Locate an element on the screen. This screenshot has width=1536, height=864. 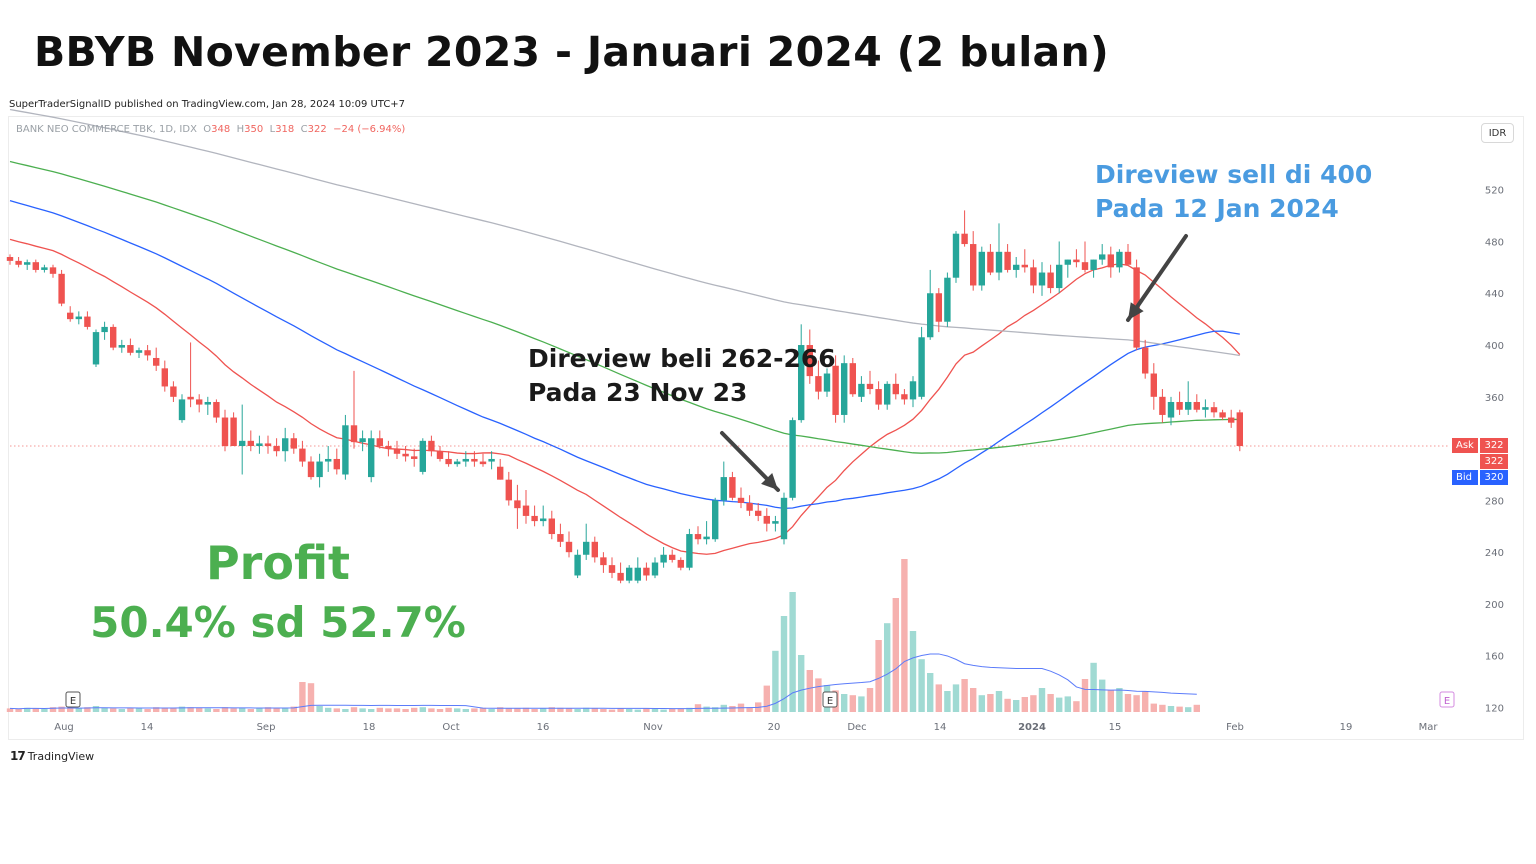
high-value: 350 is located at coordinates (254, 129).